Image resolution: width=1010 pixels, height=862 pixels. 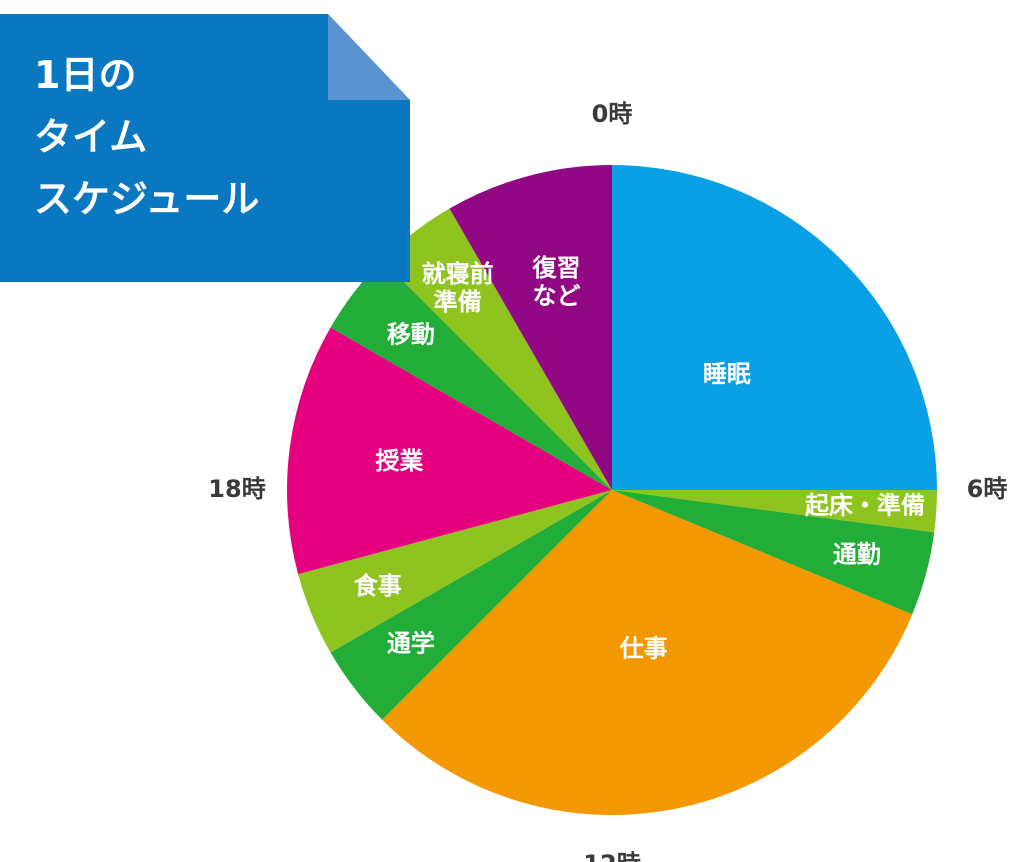 What do you see at coordinates (85, 75) in the screenshot?
I see `title-line: 1日の` at bounding box center [85, 75].